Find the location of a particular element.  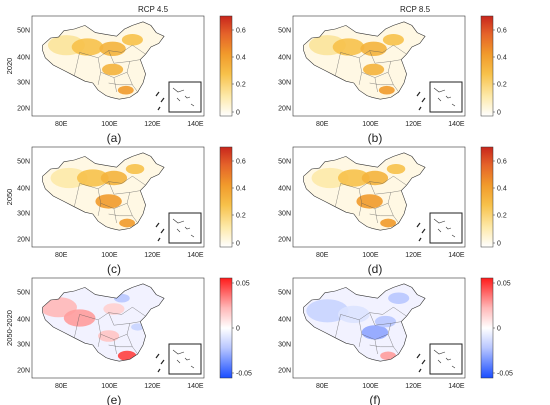

panel-letter: (d) is located at coordinates (375, 269).